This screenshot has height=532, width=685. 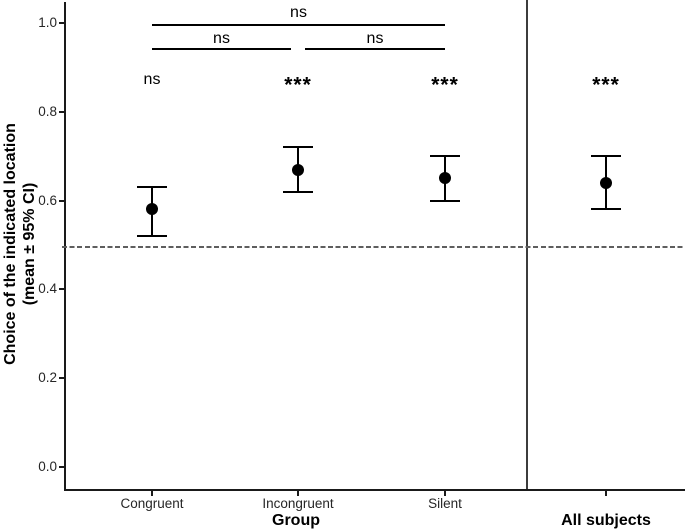 I want to click on panel-separator-line, so click(x=527, y=244).